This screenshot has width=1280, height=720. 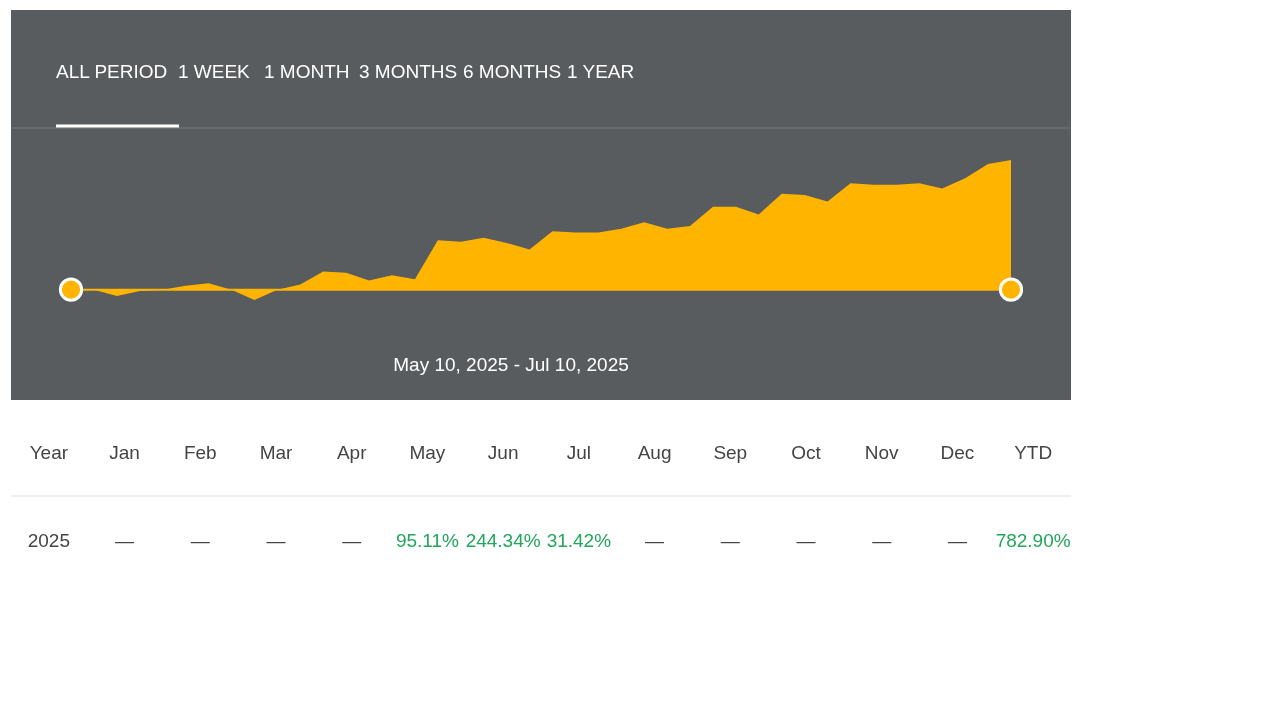 I want to click on data-label: 782.90%, so click(x=1033, y=540).